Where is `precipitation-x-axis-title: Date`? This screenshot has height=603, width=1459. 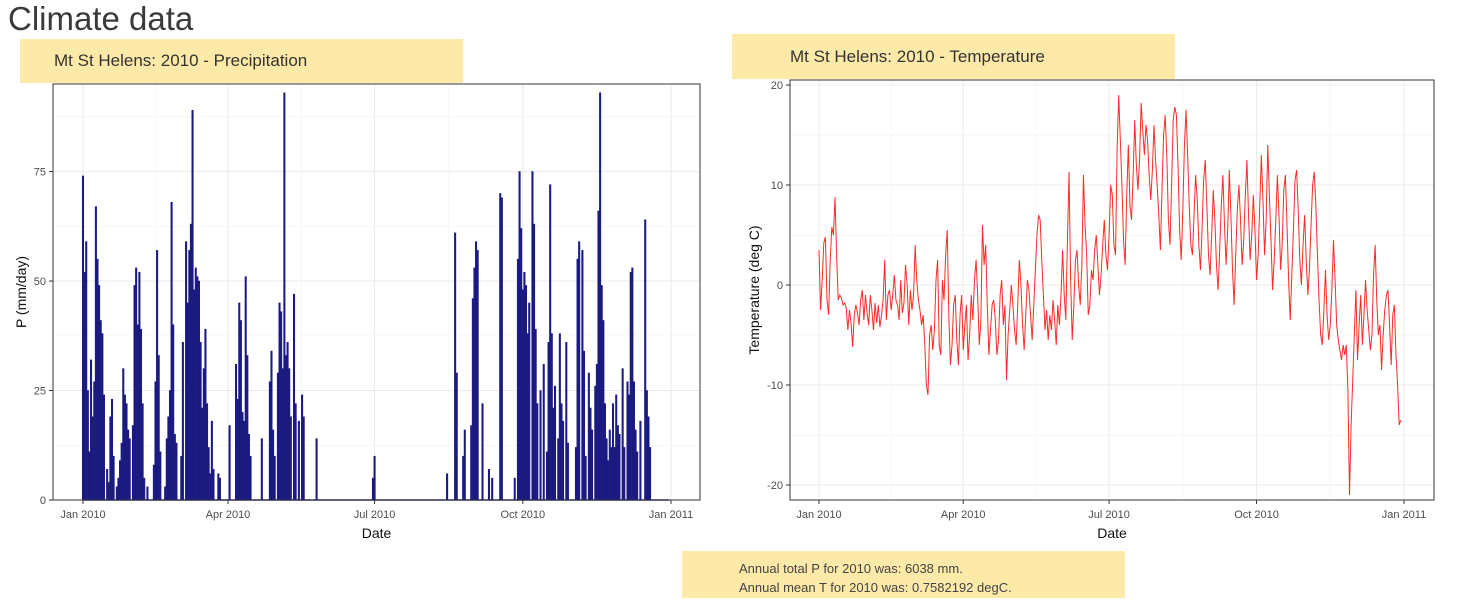
precipitation-x-axis-title: Date is located at coordinates (377, 533).